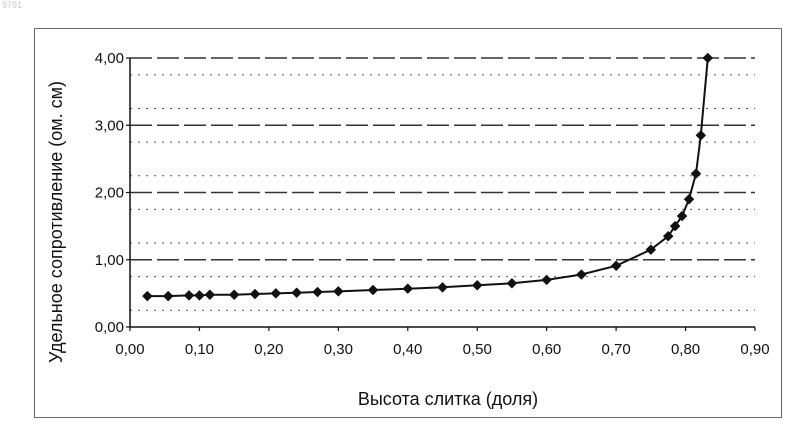  What do you see at coordinates (109, 58) in the screenshot?
I see `y-tick-label: 4,00` at bounding box center [109, 58].